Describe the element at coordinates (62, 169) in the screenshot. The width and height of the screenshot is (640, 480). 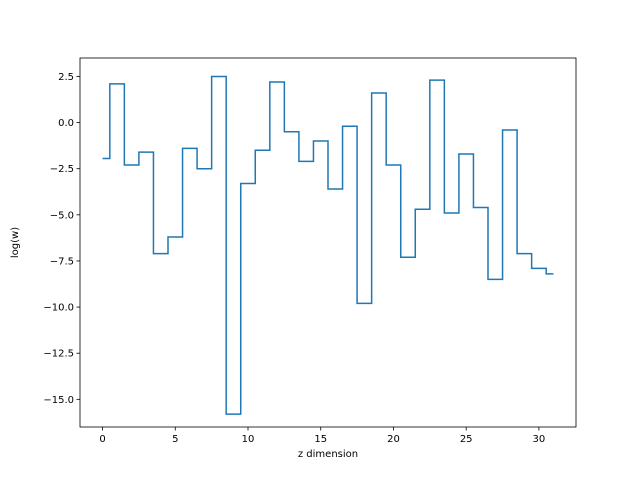
I see `y-tick-label: −2.5` at that location.